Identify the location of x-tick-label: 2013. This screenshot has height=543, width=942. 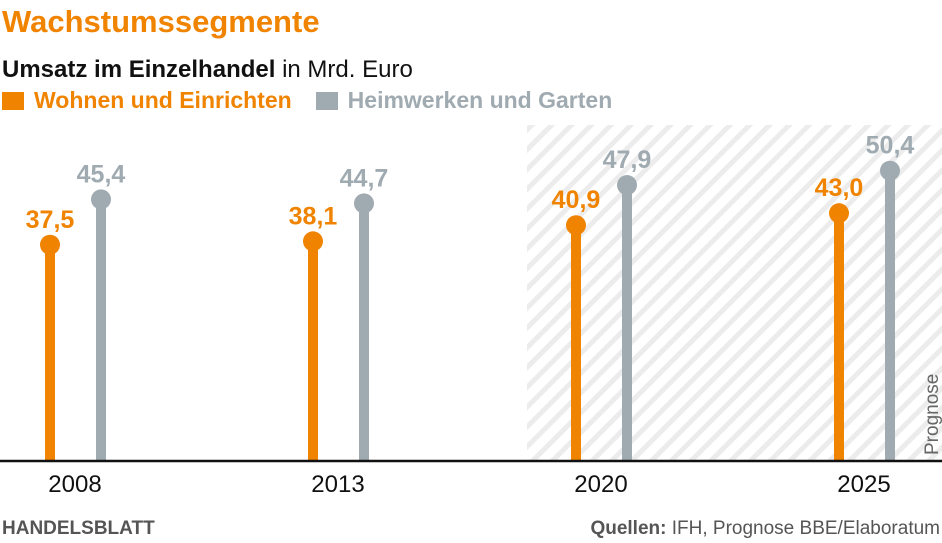
(337, 484).